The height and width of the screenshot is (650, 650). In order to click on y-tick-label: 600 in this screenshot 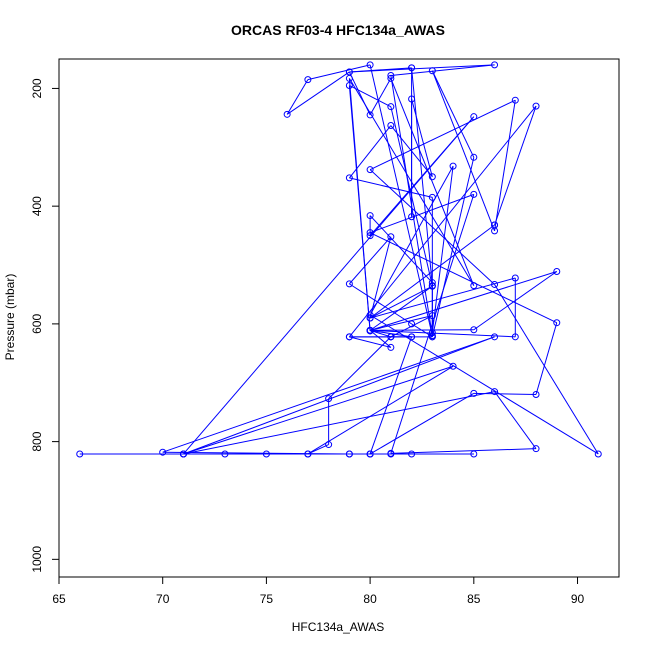, I will do `click(37, 324)`.